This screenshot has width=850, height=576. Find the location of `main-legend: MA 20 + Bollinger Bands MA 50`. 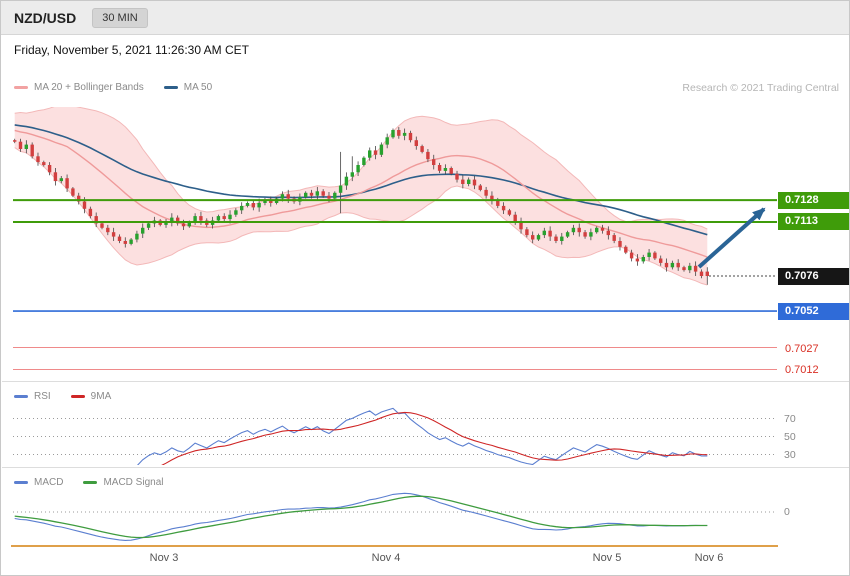

main-legend: MA 20 + Bollinger Bands MA 50 is located at coordinates (113, 87).